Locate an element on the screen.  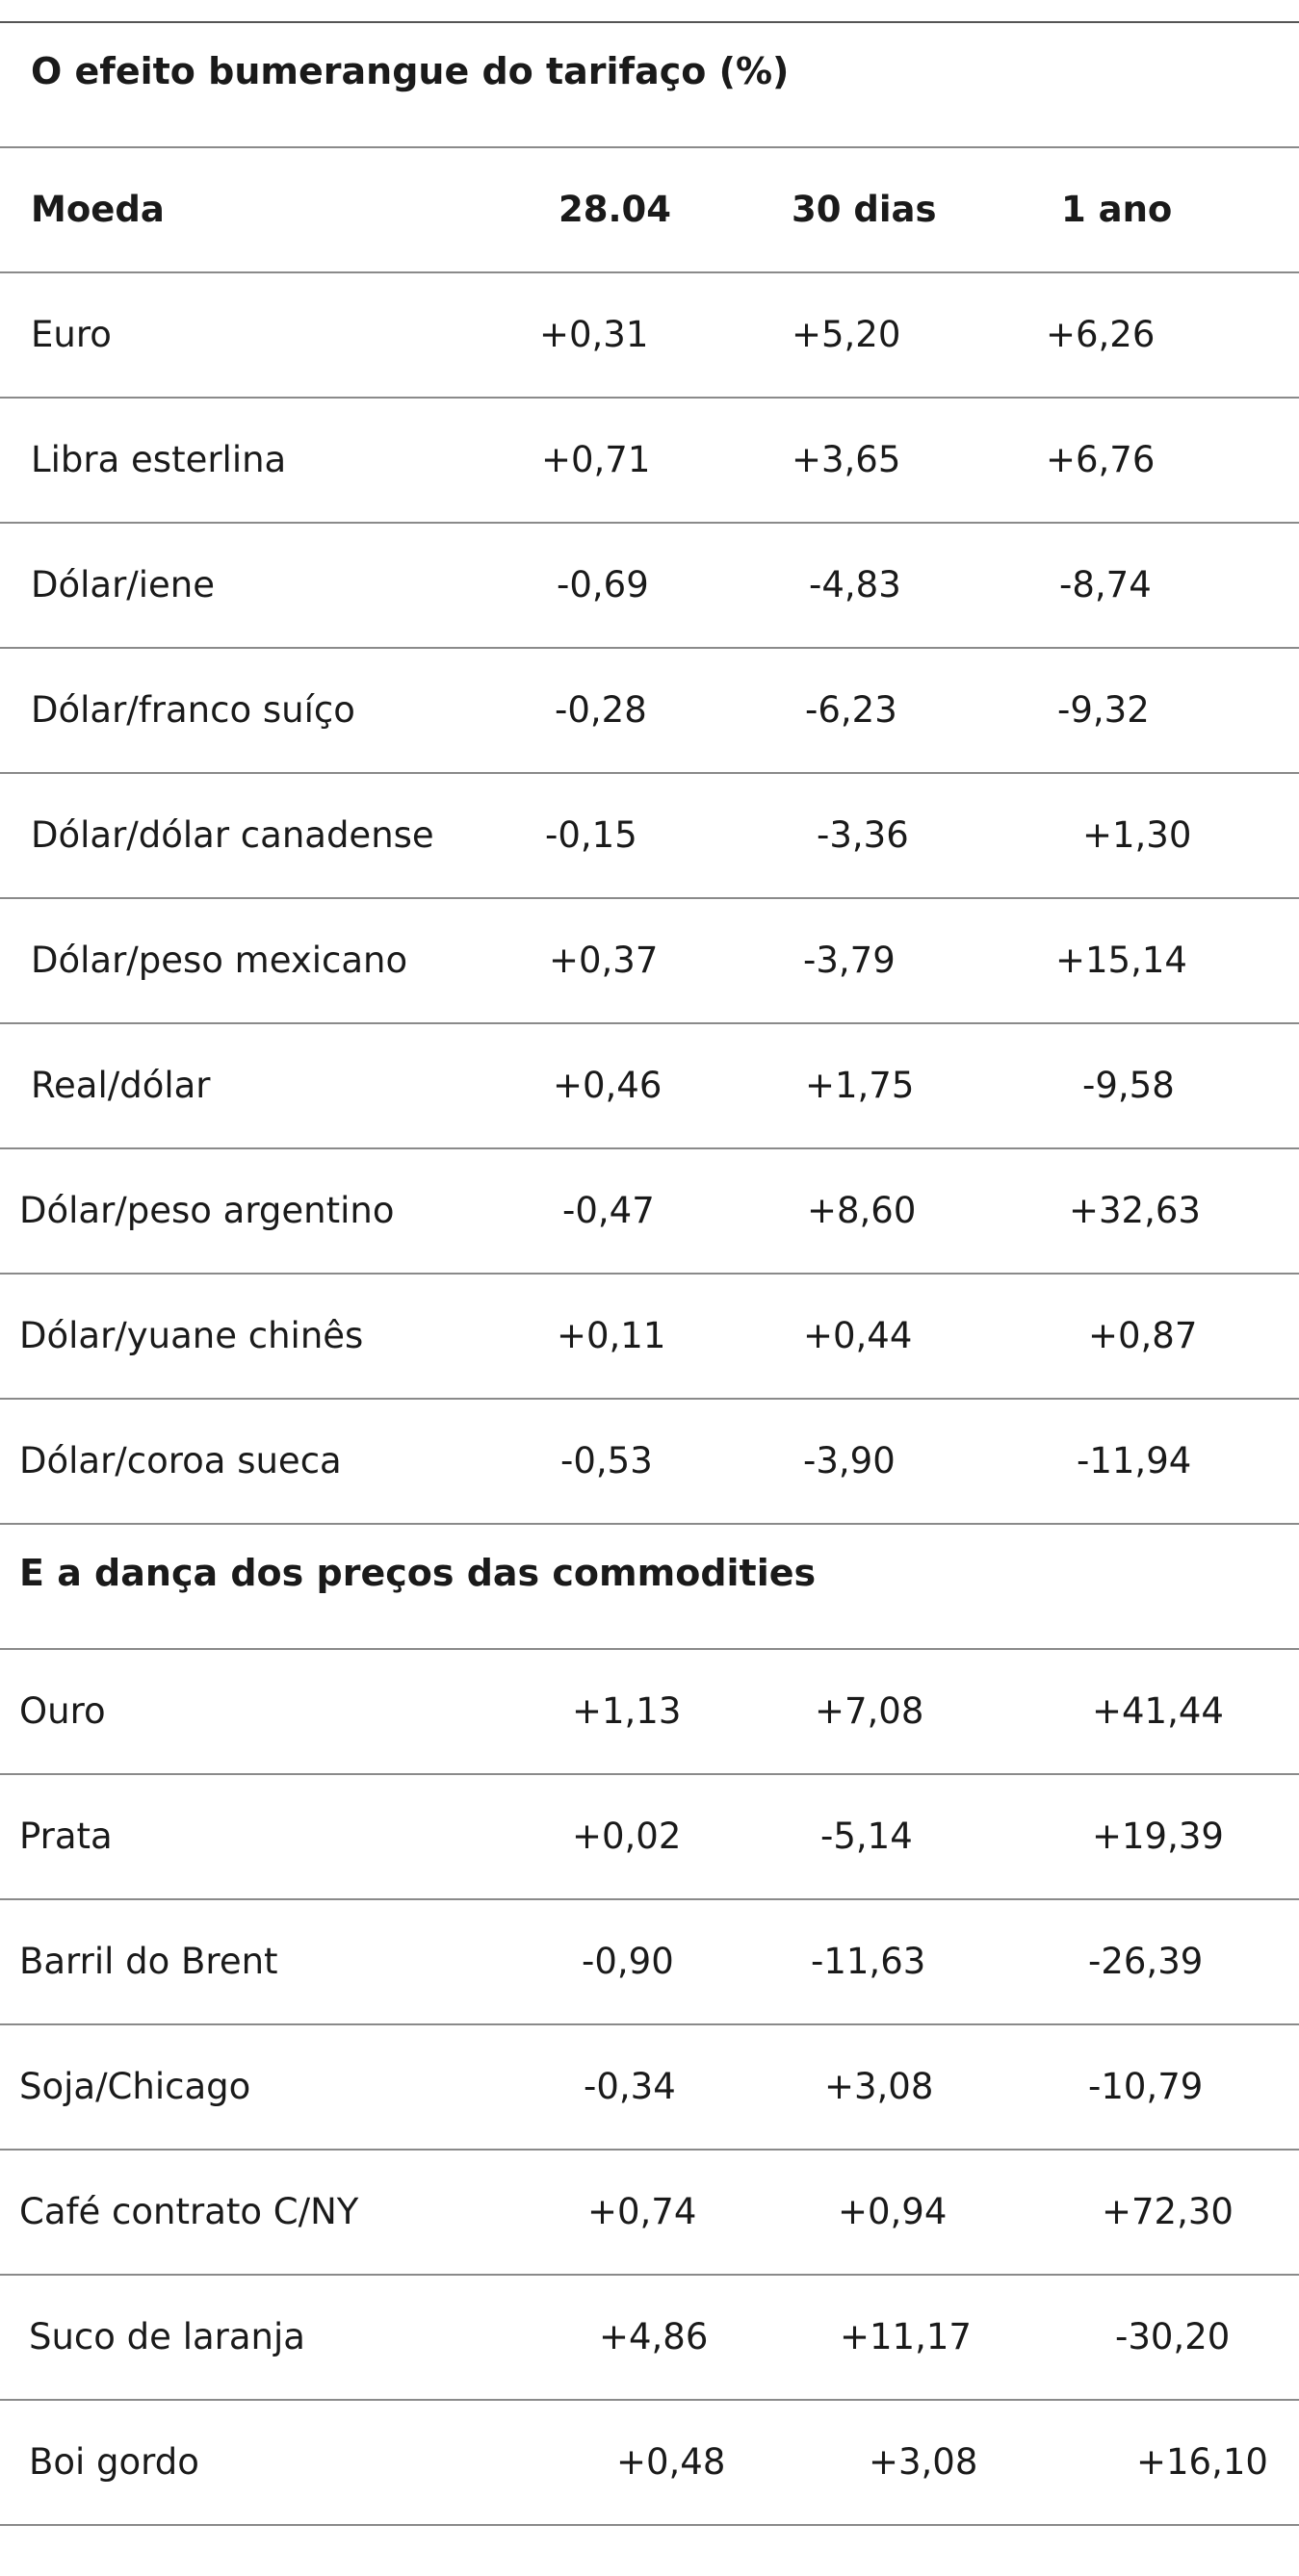
table-row: Dólar/peso argentino -0,47 +8,60 +32,63 is located at coordinates (649, 1212).